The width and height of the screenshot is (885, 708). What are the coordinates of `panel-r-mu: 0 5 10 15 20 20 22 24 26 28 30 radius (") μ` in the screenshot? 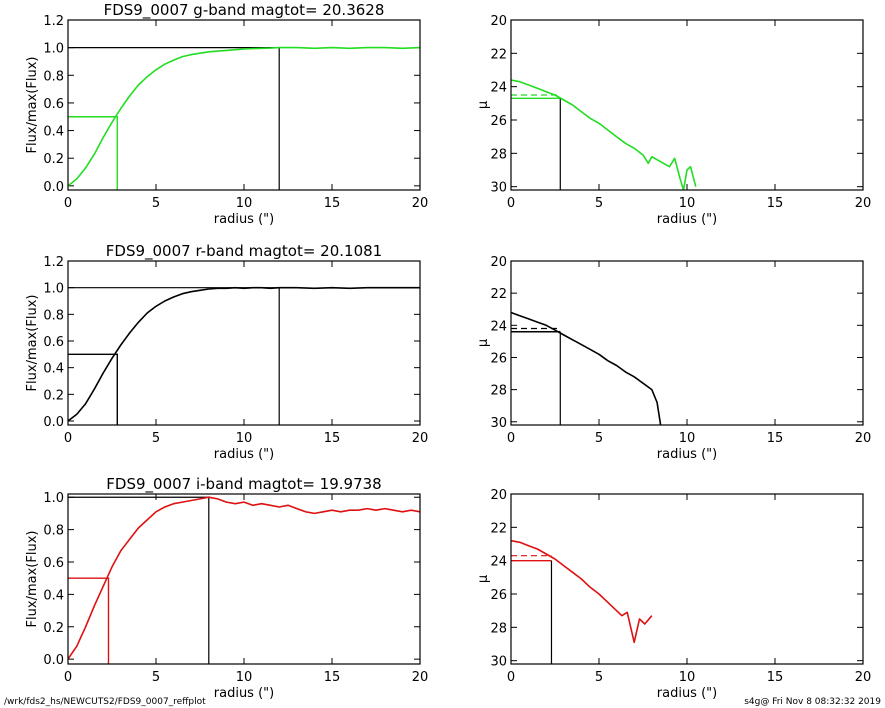 It's located at (673, 358).